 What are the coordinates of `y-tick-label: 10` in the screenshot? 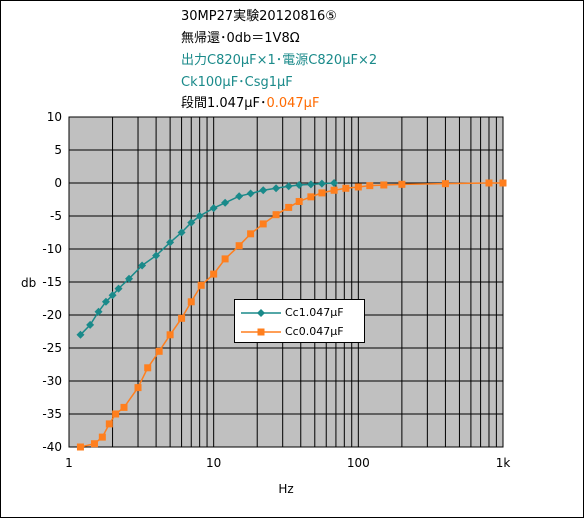 It's located at (54, 117).